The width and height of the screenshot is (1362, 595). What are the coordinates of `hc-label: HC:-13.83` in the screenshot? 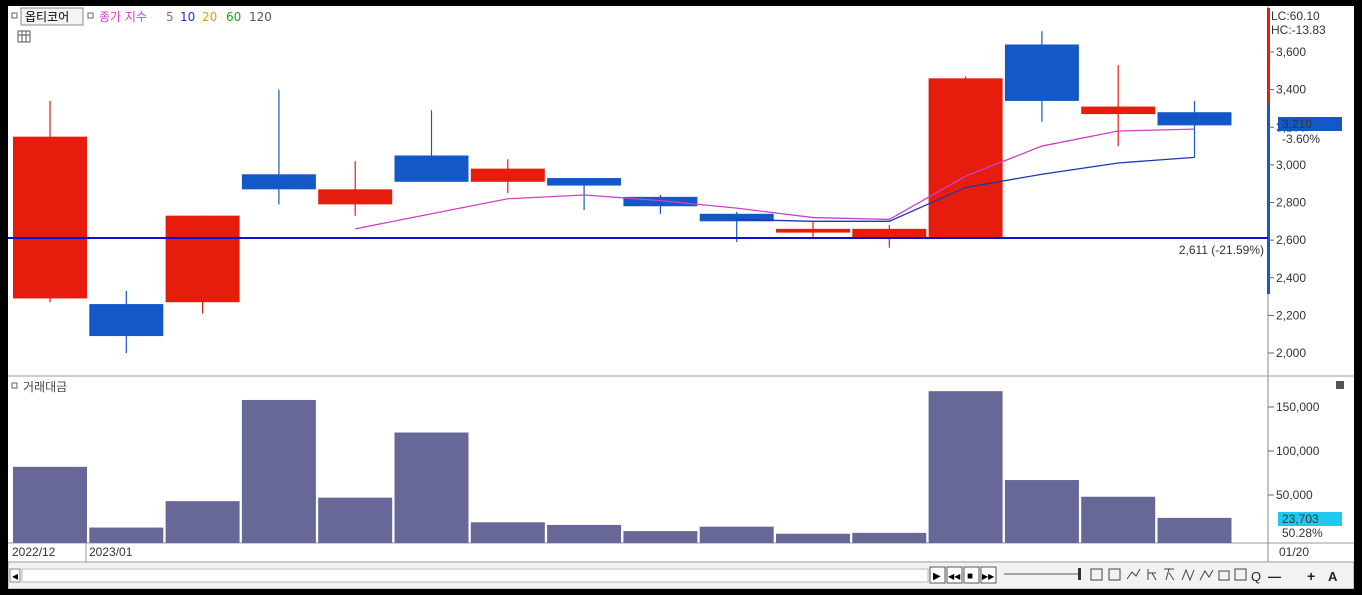 It's located at (1298, 30).